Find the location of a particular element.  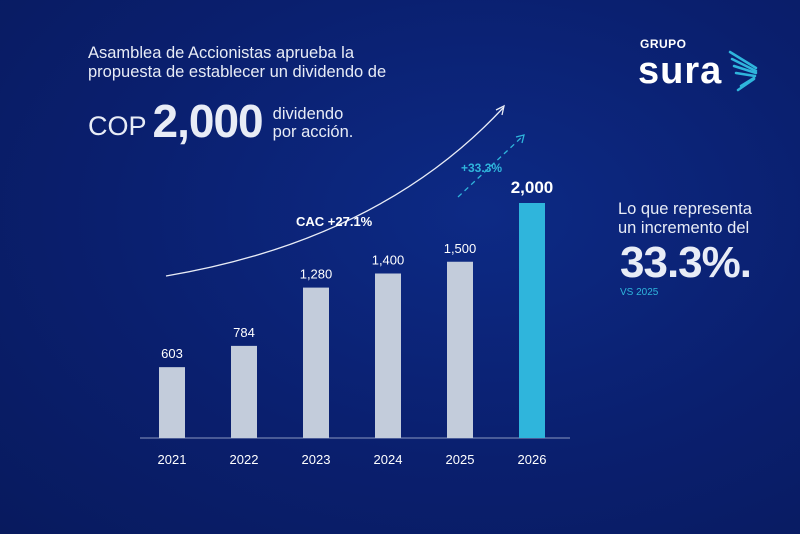

bar-2022 is located at coordinates (244, 391).